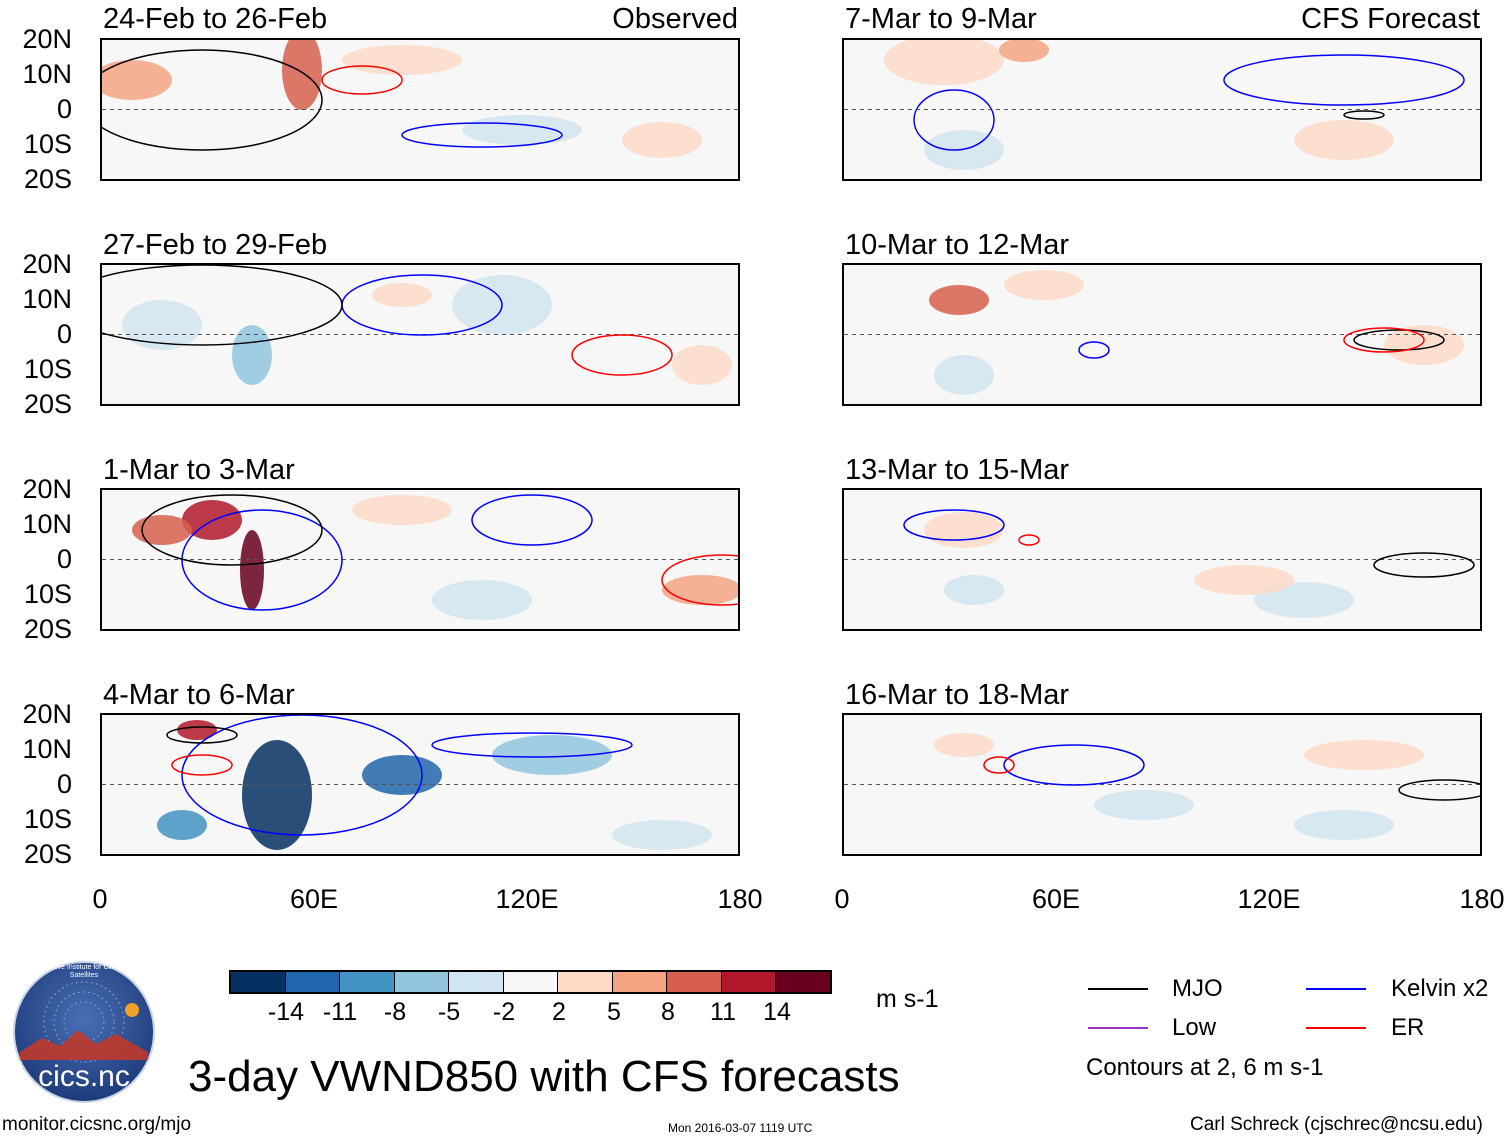 This screenshot has width=1510, height=1142. What do you see at coordinates (199, 470) in the screenshot?
I see `panel-title-left-3: 1-Mar to 3-Mar` at bounding box center [199, 470].